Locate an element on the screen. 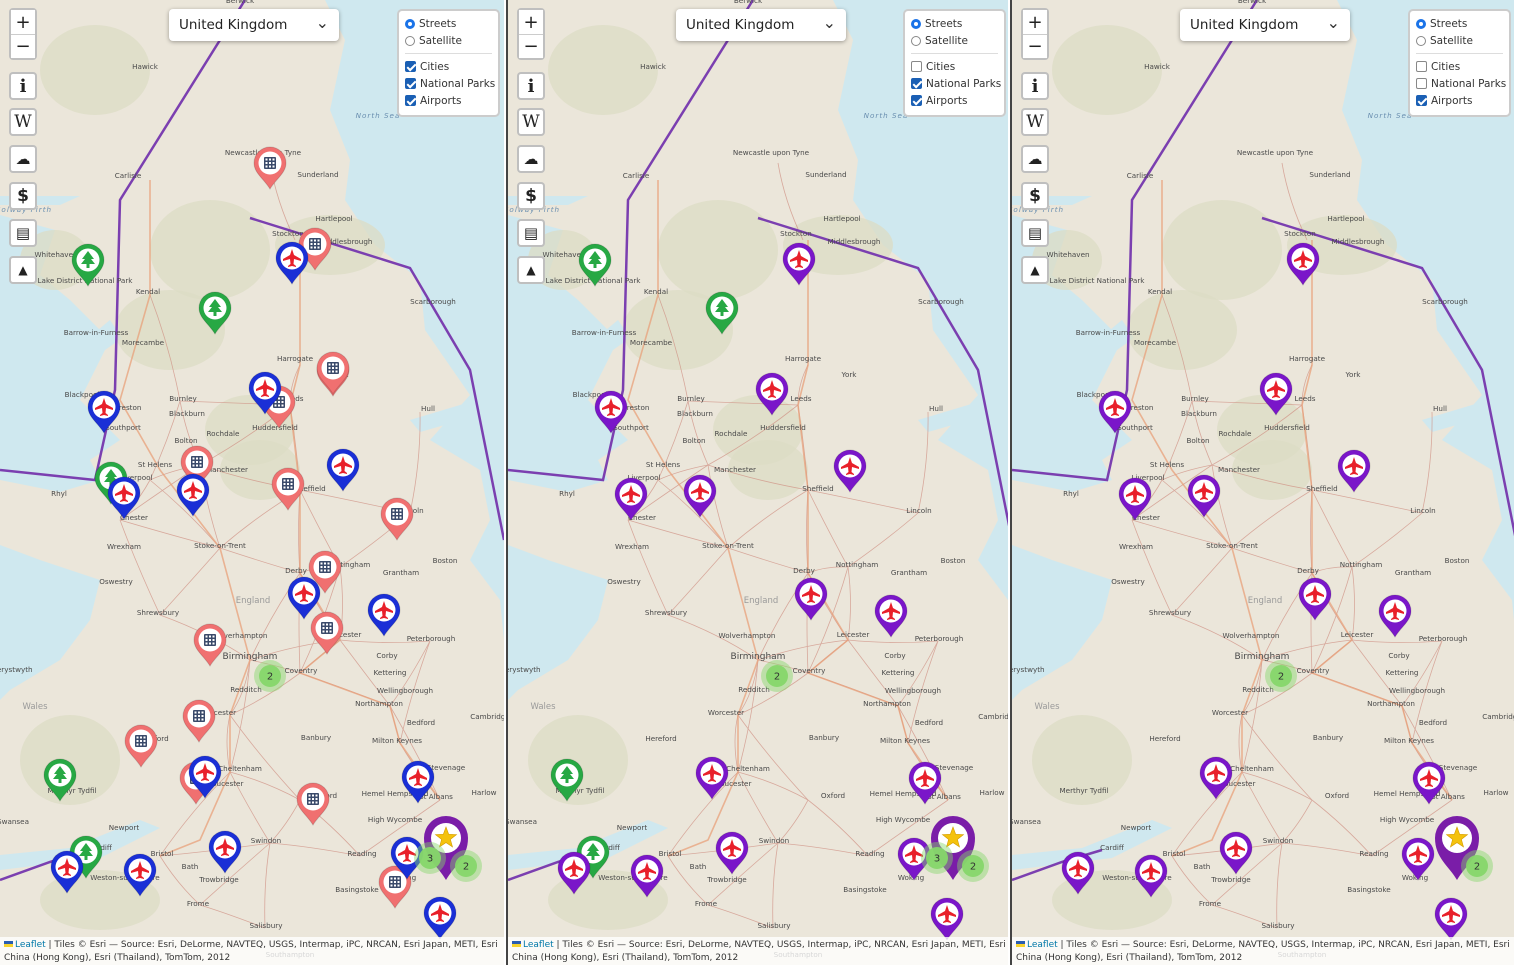  base-layer-streets: Streets is located at coordinates (448, 23).